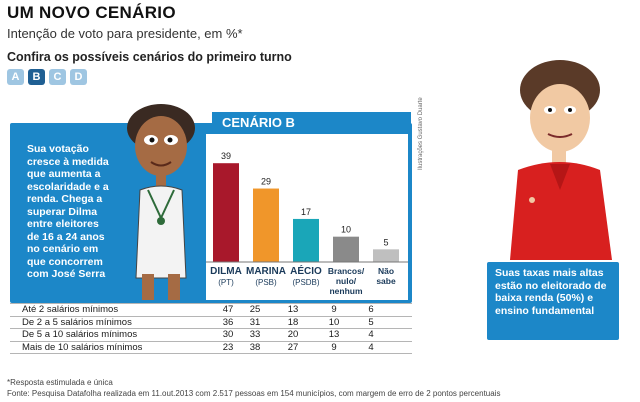 The image size is (640, 402). What do you see at coordinates (211, 335) in the screenshot?
I see `table-row: De 5 a 10 salários mínimos 30 33 20 13 4` at bounding box center [211, 335].